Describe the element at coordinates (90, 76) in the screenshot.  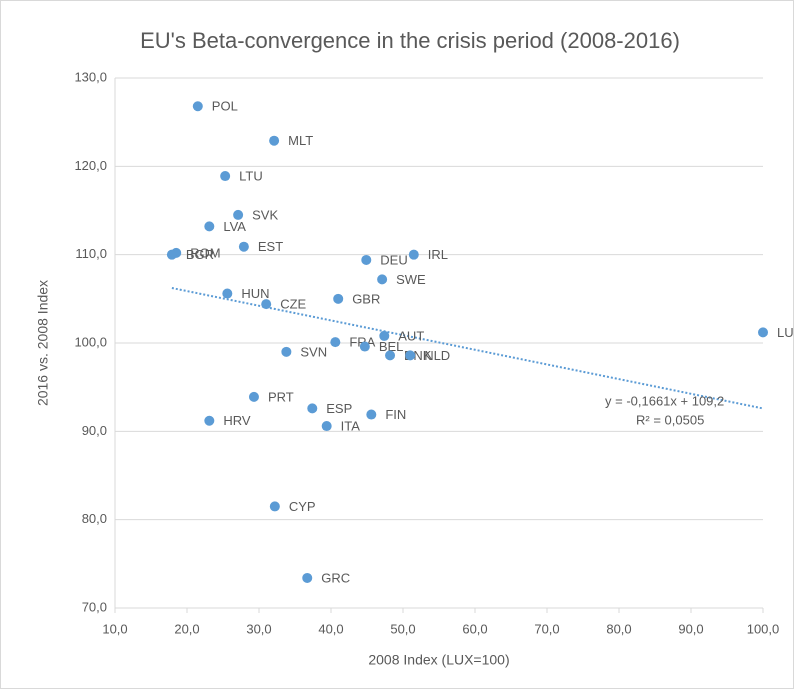
I see `y-tick-label: 130,0` at that location.